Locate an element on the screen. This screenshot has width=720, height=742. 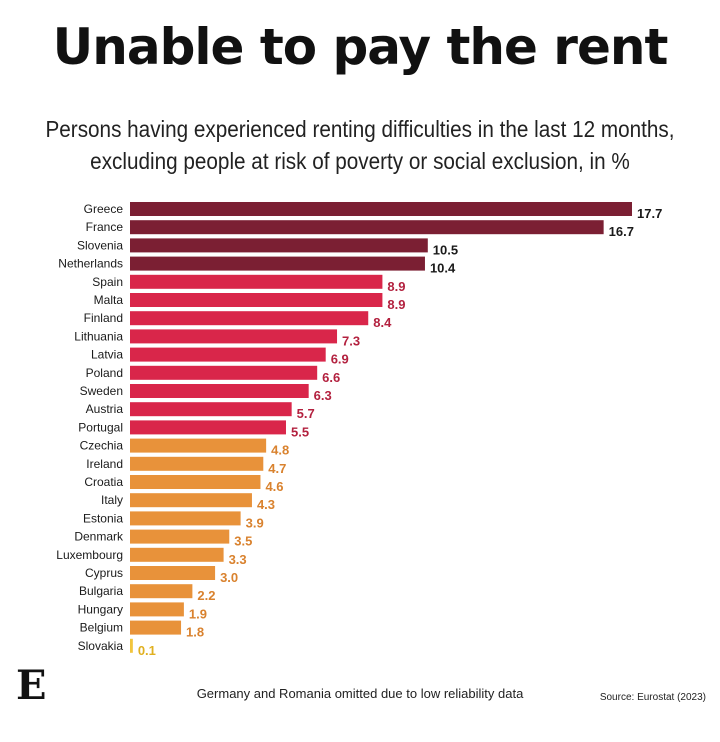
value-label: 5.7 is located at coordinates (306, 413).